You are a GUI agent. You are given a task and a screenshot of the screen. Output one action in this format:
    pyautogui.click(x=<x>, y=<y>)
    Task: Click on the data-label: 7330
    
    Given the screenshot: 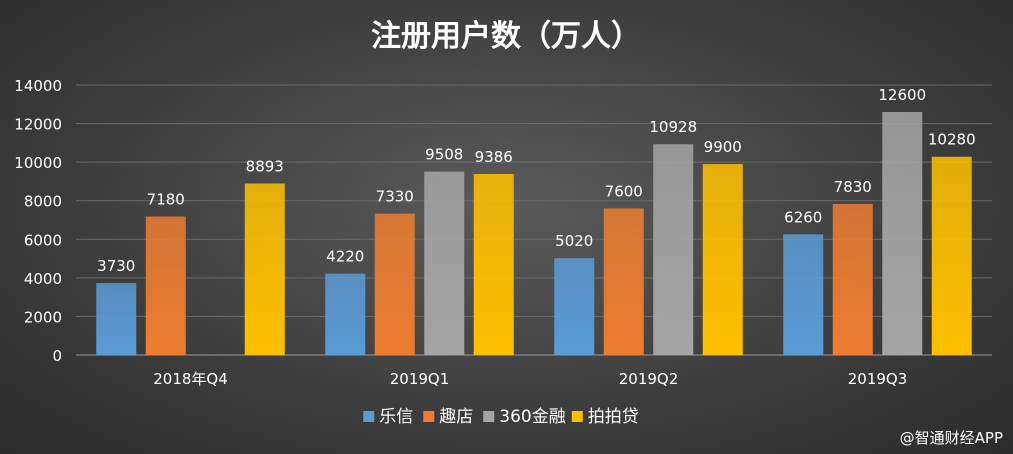 What is the action you would take?
    pyautogui.click(x=395, y=197)
    